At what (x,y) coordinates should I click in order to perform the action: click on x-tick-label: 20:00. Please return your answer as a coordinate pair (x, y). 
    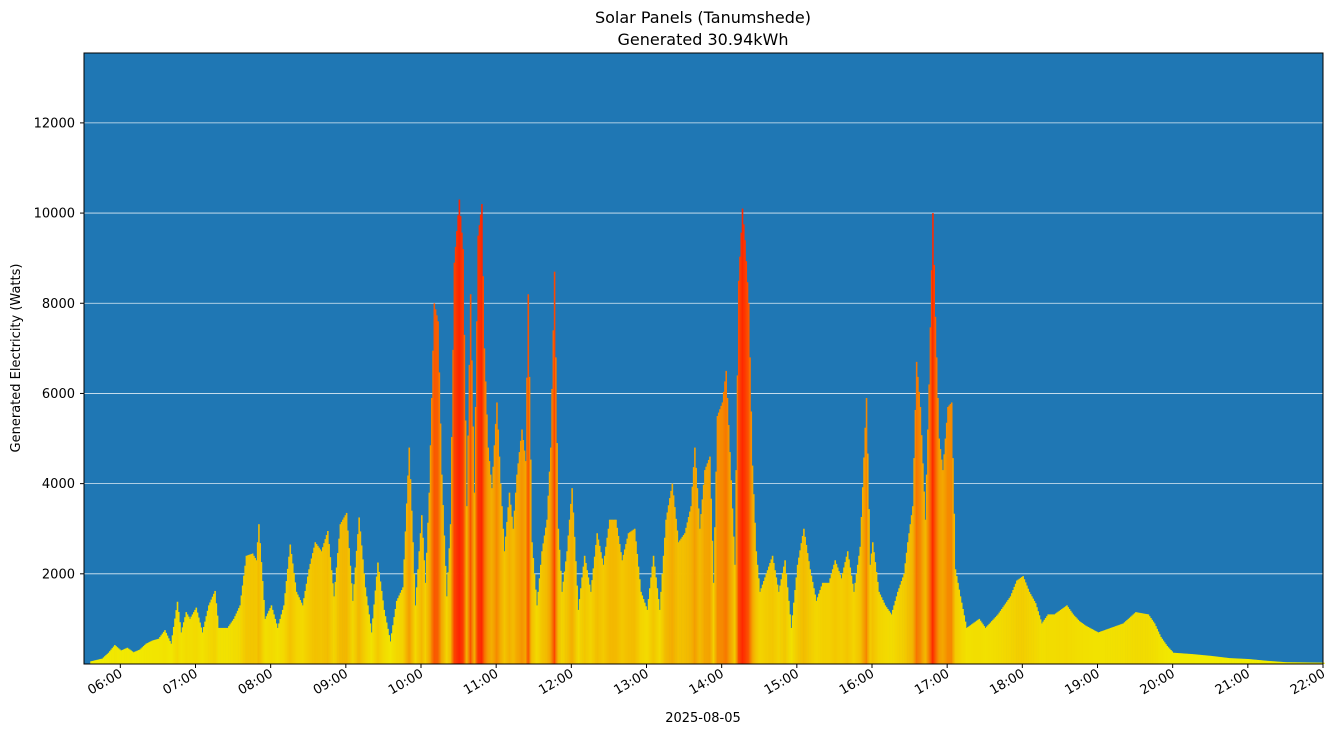
    Looking at the image, I should click on (1158, 682).